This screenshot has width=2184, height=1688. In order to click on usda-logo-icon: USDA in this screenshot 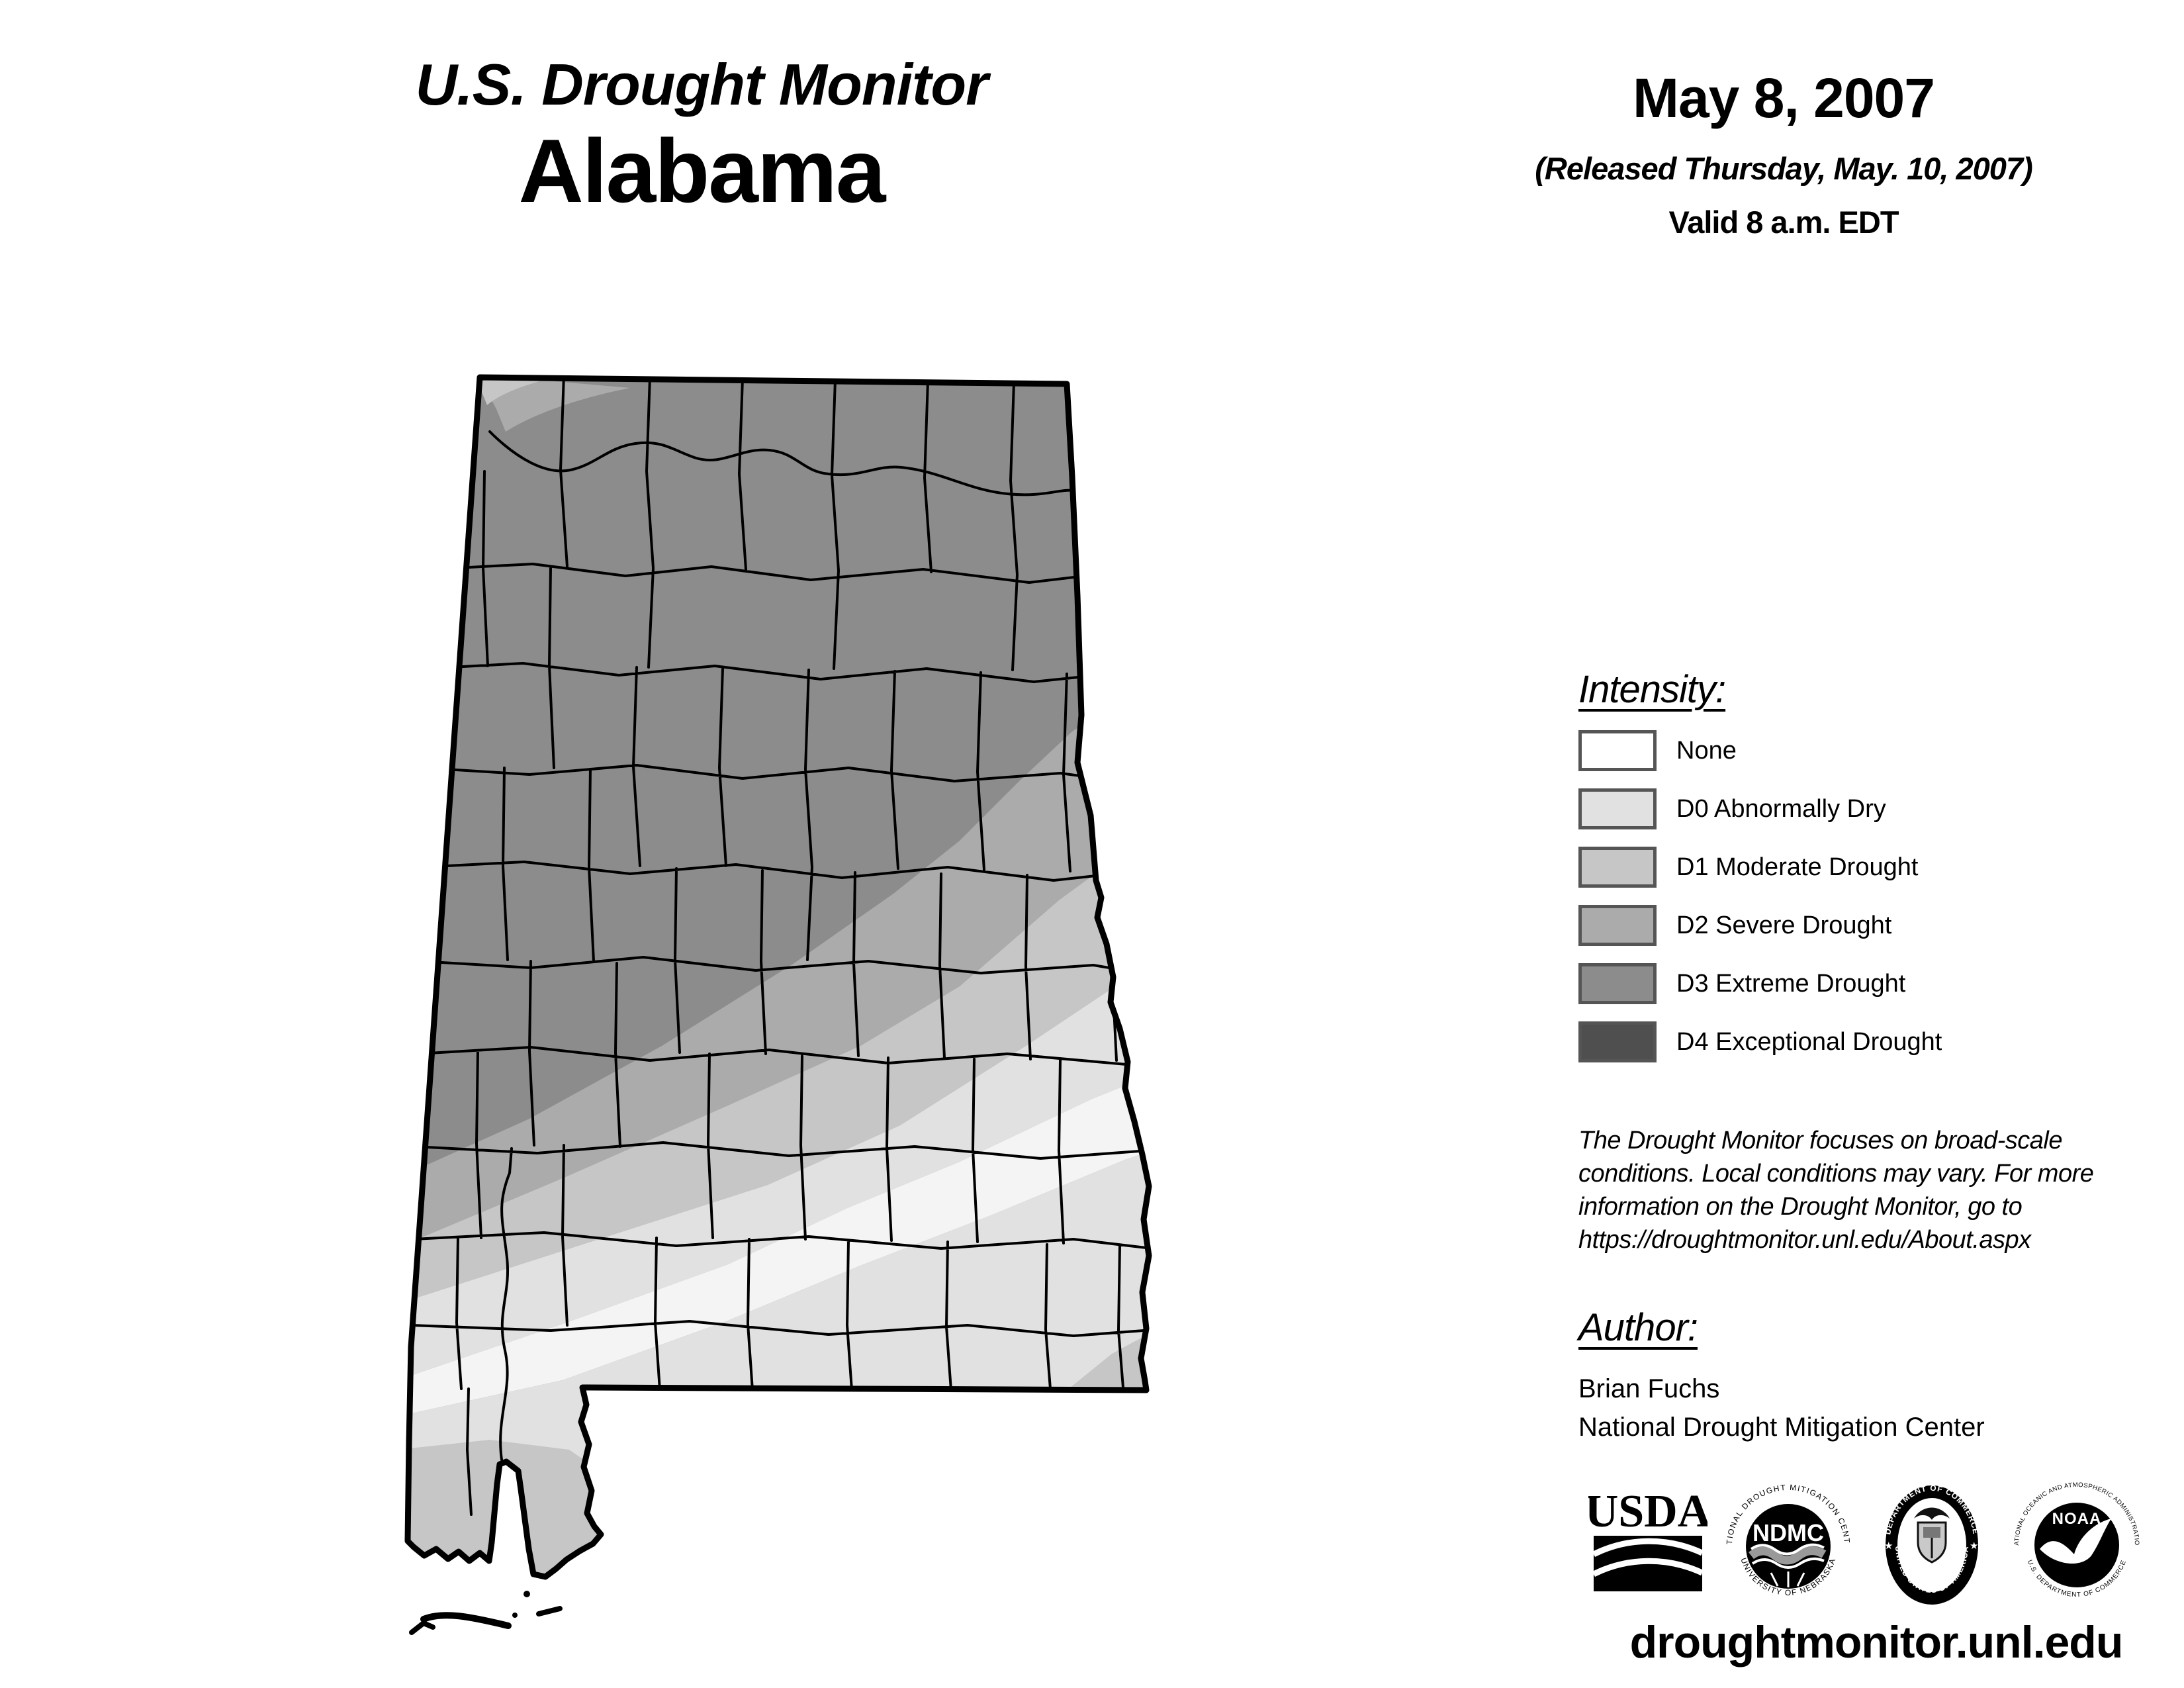, I will do `click(1647, 1538)`.